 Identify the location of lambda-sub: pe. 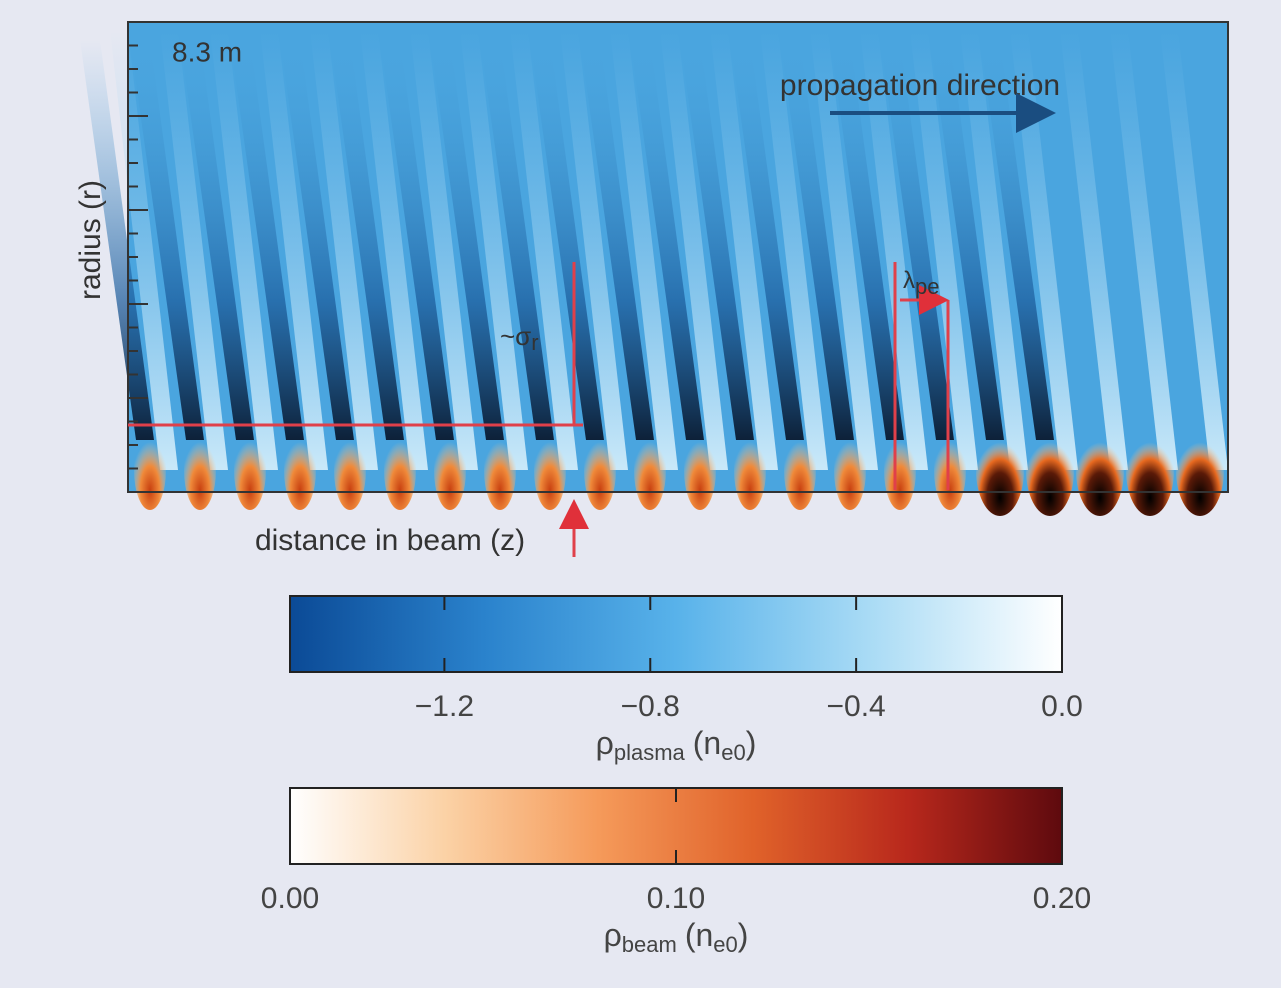
(927, 286).